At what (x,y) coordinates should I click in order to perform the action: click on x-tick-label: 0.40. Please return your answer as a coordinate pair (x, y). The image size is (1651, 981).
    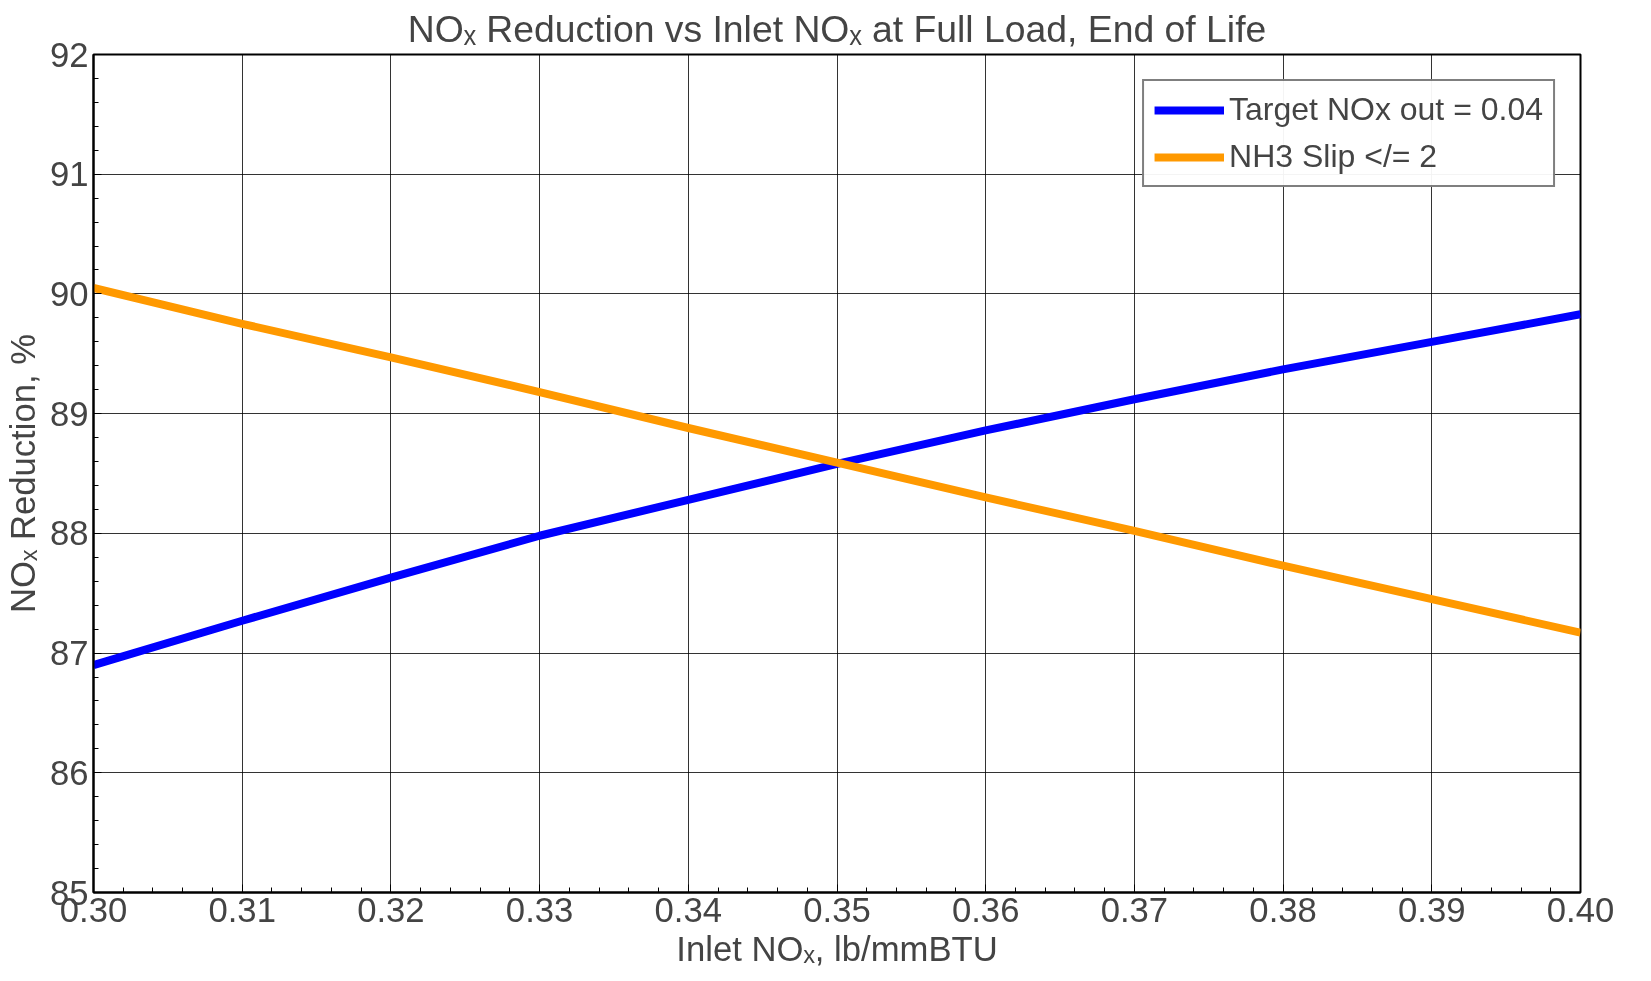
    Looking at the image, I should click on (1580, 909).